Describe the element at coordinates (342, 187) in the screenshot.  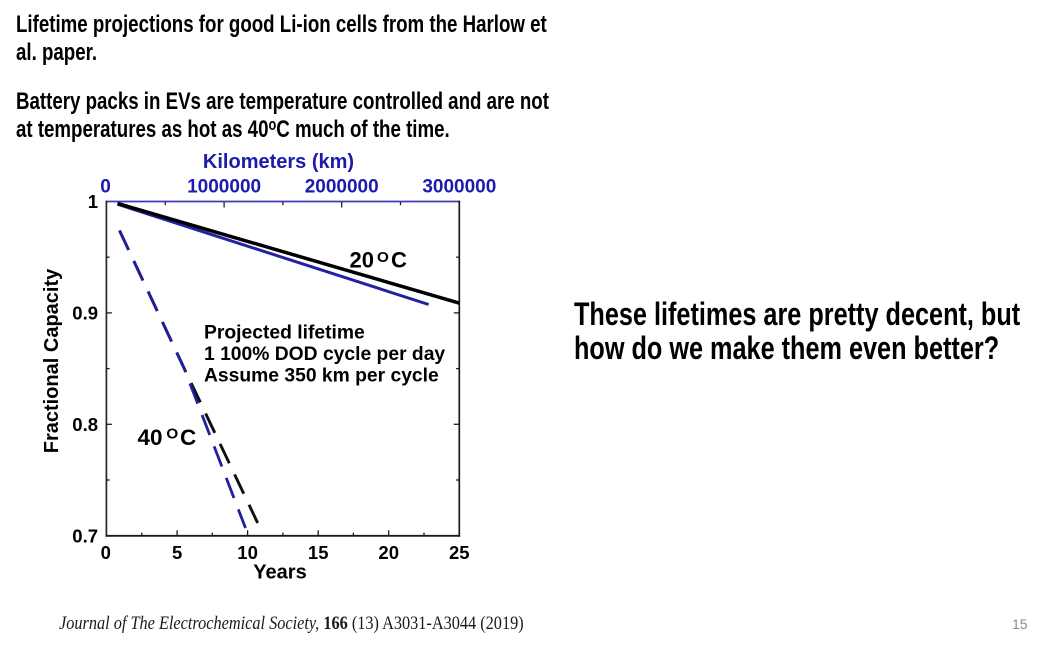
I see `svg-text: 2000000` at that location.